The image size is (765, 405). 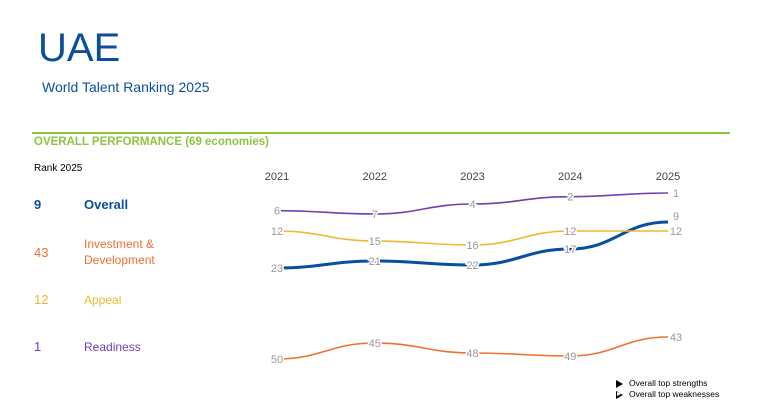 What do you see at coordinates (619, 394) in the screenshot?
I see `outline-triangle-icon` at bounding box center [619, 394].